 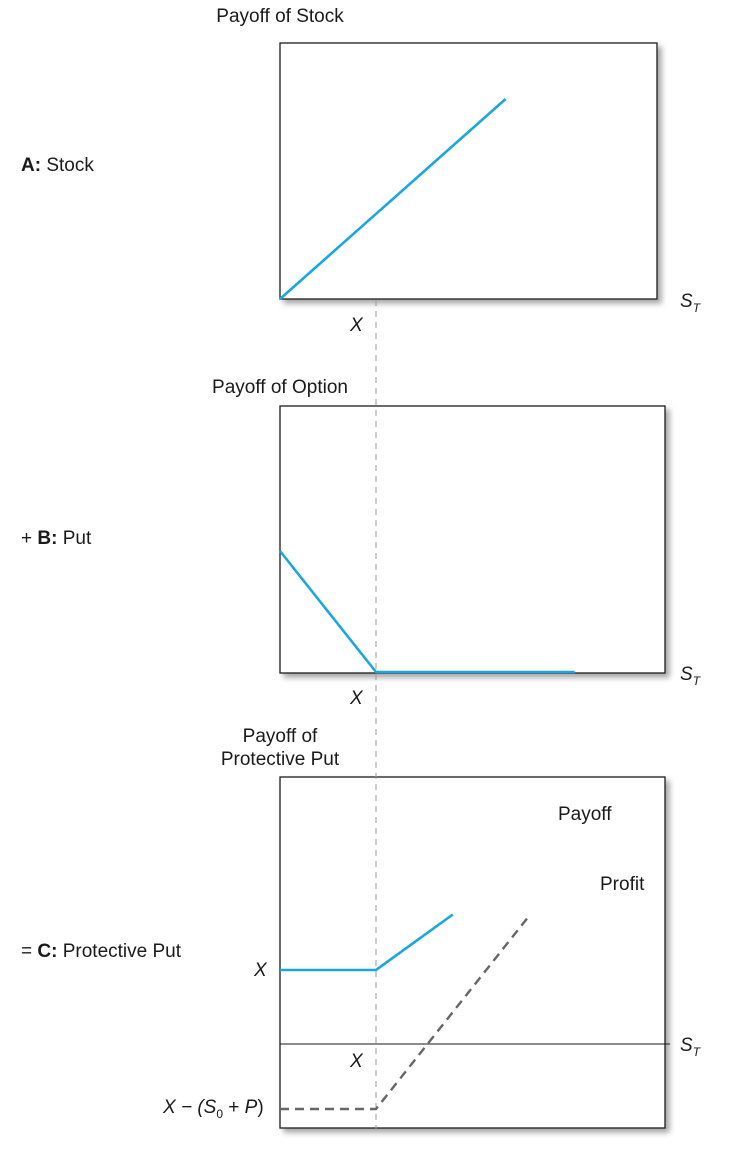 What do you see at coordinates (280, 387) in the screenshot?
I see `panel-b-title: Payoff of Option` at bounding box center [280, 387].